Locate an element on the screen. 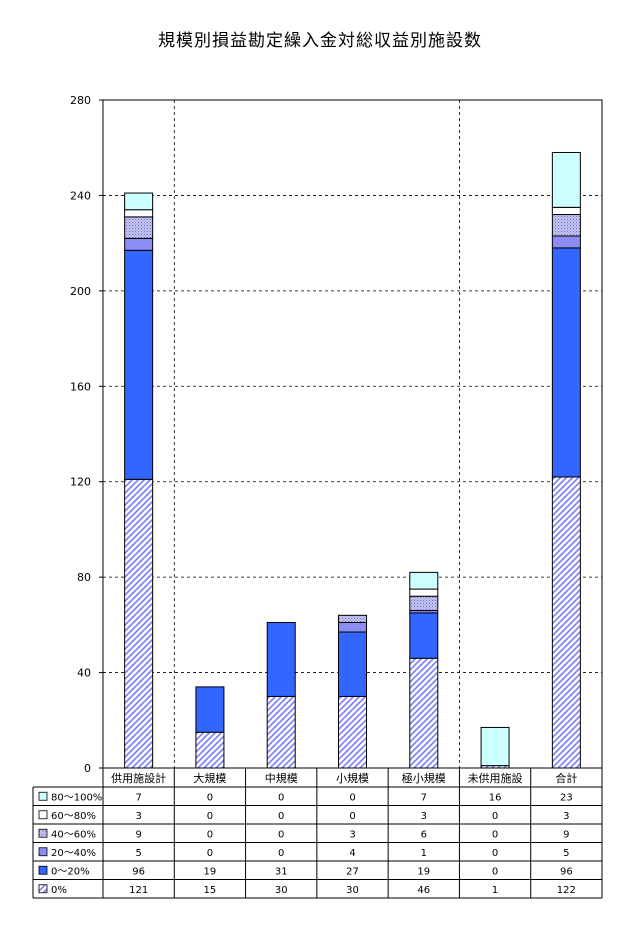 This screenshot has height=930, width=640. x-category-label: 中規模 is located at coordinates (281, 778).